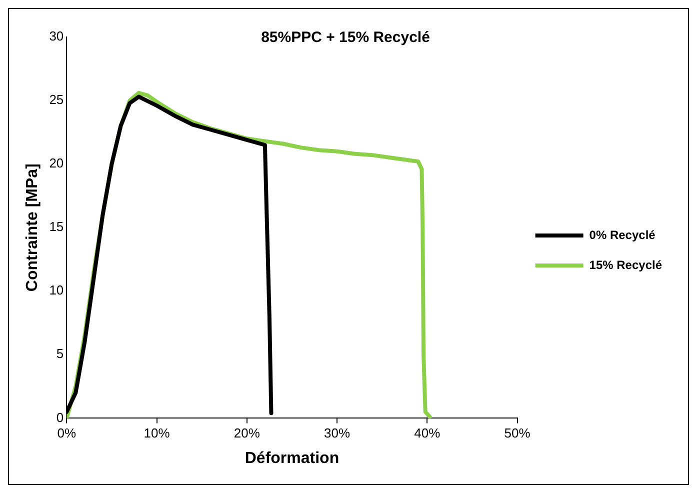  I want to click on chart-title: 85%PPC + 15% Recyclé, so click(345, 37).